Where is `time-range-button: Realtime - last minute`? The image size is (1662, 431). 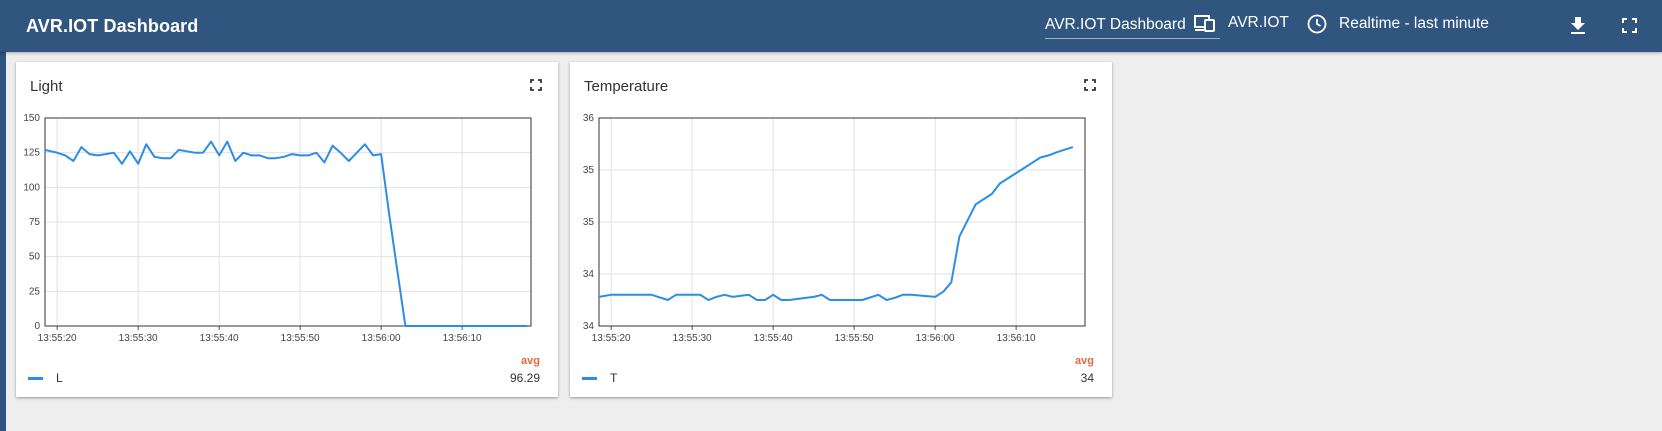 time-range-button: Realtime - last minute is located at coordinates (1398, 24).